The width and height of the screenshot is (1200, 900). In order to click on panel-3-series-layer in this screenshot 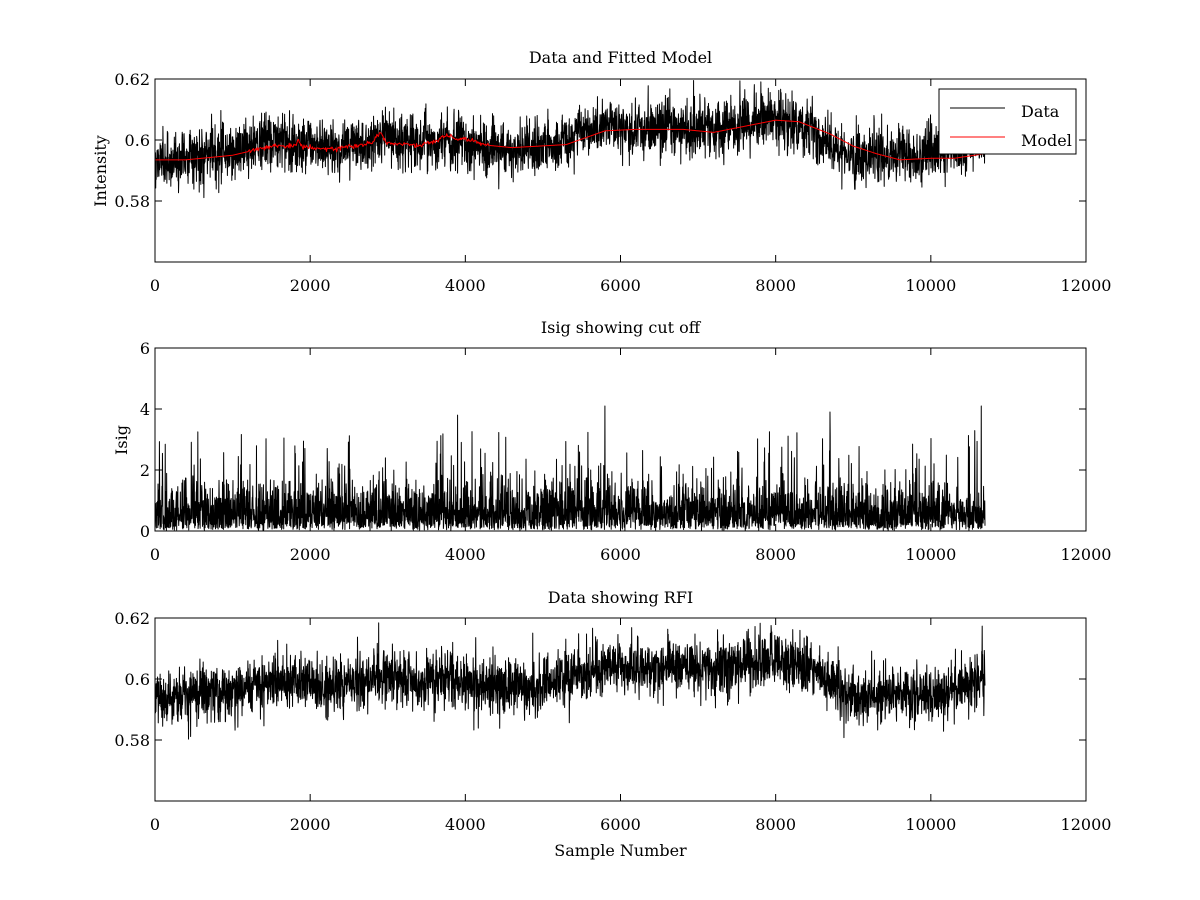, I will do `click(570, 681)`.